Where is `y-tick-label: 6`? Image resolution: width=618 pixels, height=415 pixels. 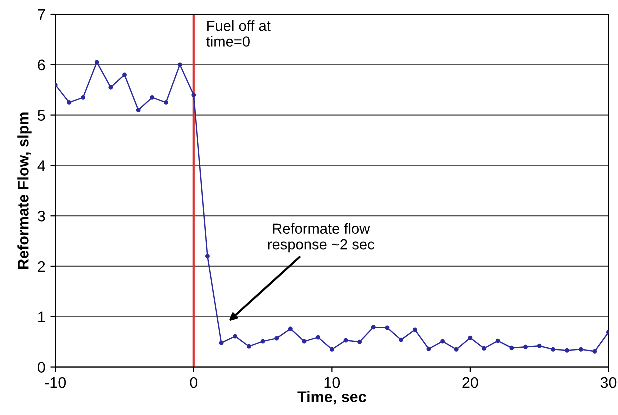
y-tick-label: 6 is located at coordinates (42, 65).